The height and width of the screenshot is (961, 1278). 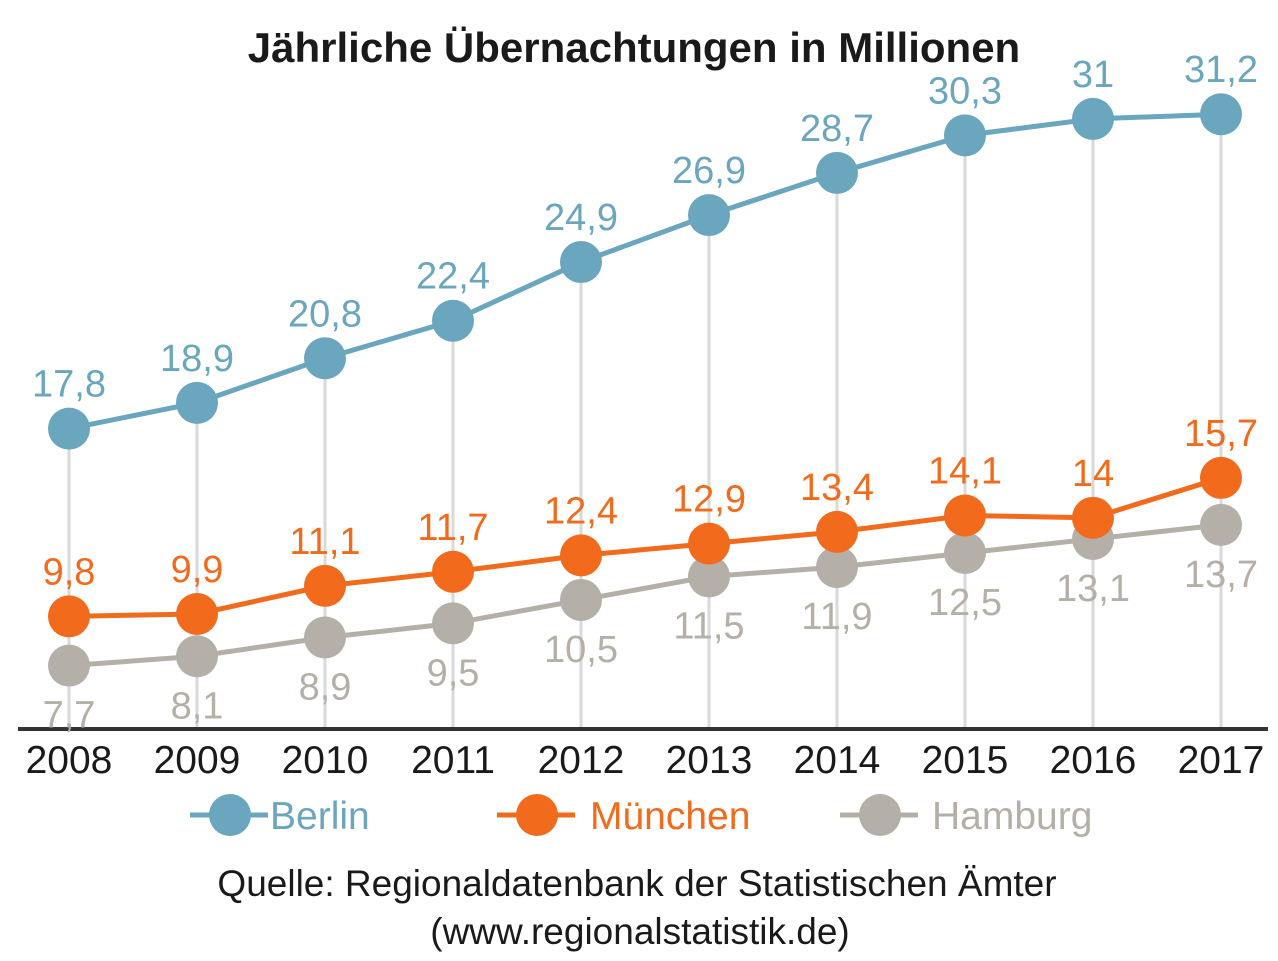 I want to click on data-point-hamburg-2017, so click(x=1221, y=524).